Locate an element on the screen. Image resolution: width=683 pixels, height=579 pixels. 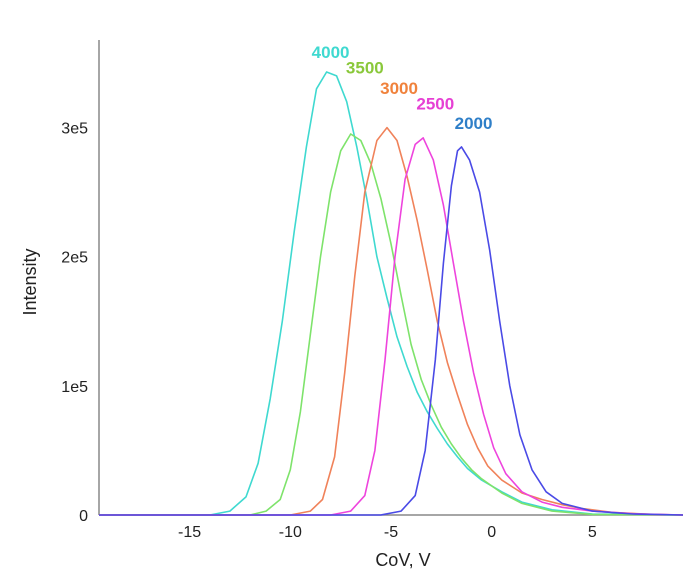
peak-label-4000: 4000 is located at coordinates (331, 52).